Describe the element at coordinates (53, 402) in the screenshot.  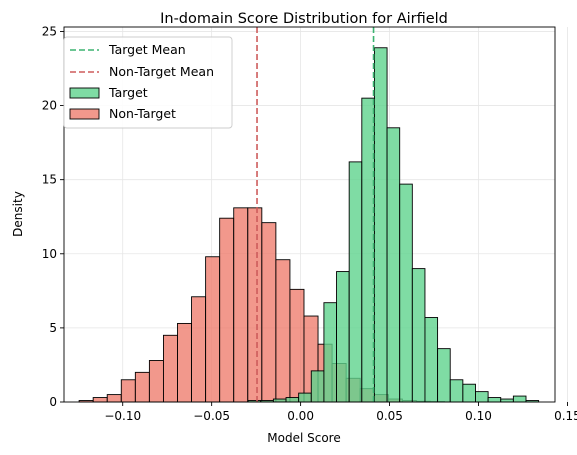
I see `y-tick-label-0: 0` at that location.